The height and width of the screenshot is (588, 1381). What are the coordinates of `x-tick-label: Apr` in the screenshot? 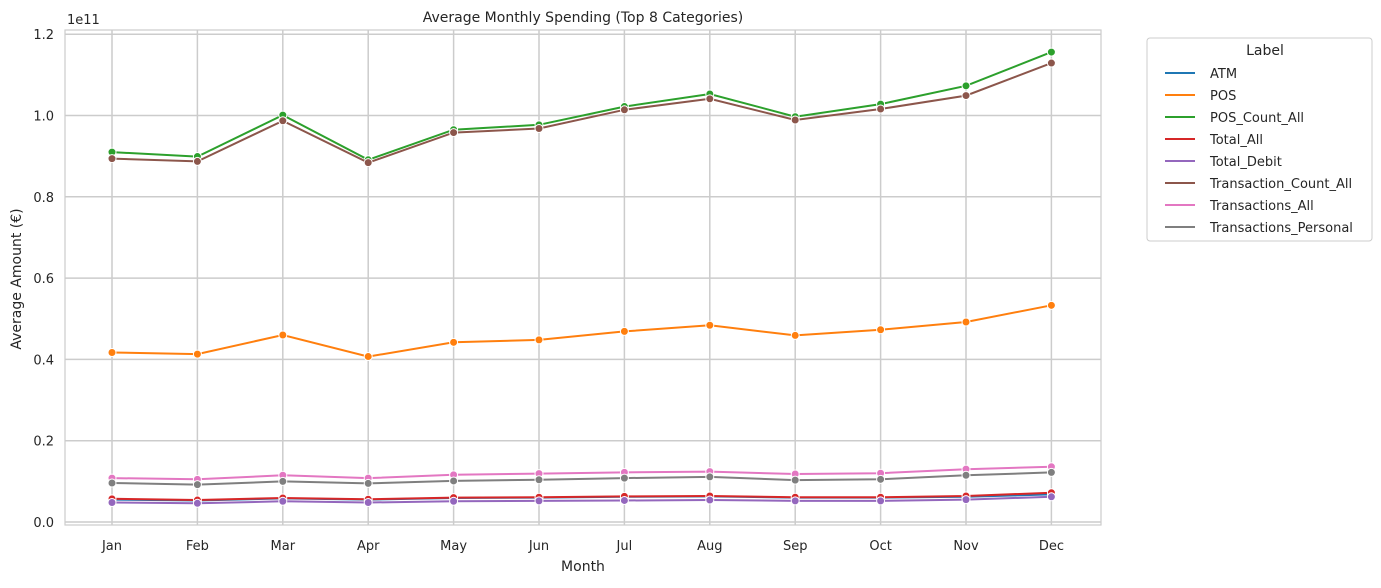 It's located at (368, 546).